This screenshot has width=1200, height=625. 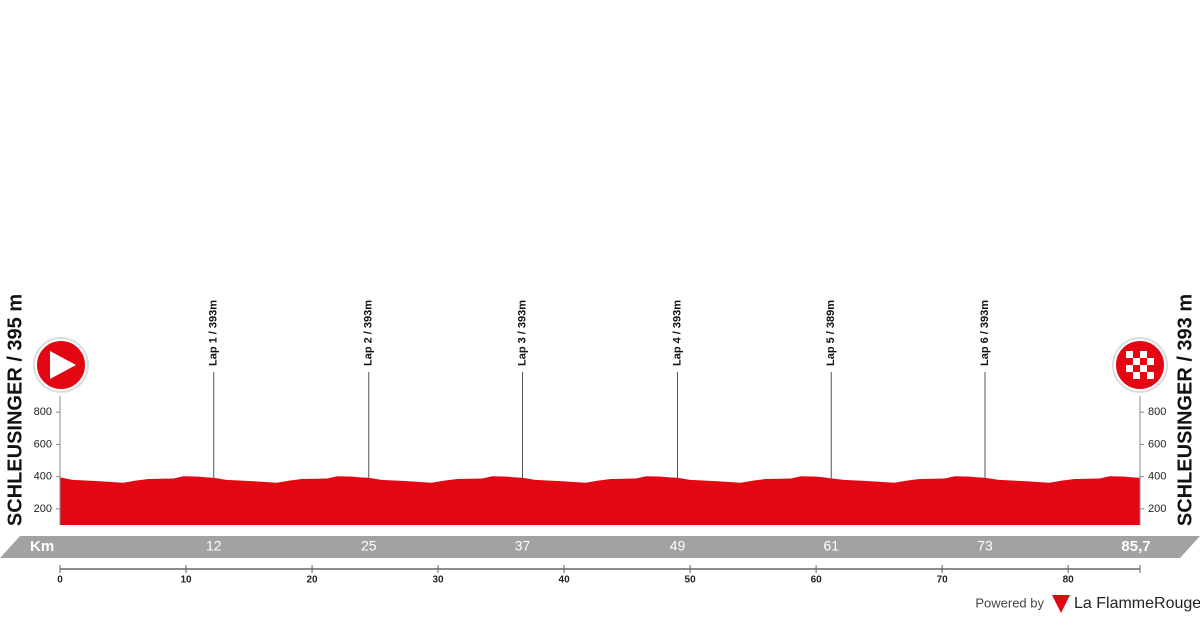 I want to click on km-bar, so click(x=600, y=547).